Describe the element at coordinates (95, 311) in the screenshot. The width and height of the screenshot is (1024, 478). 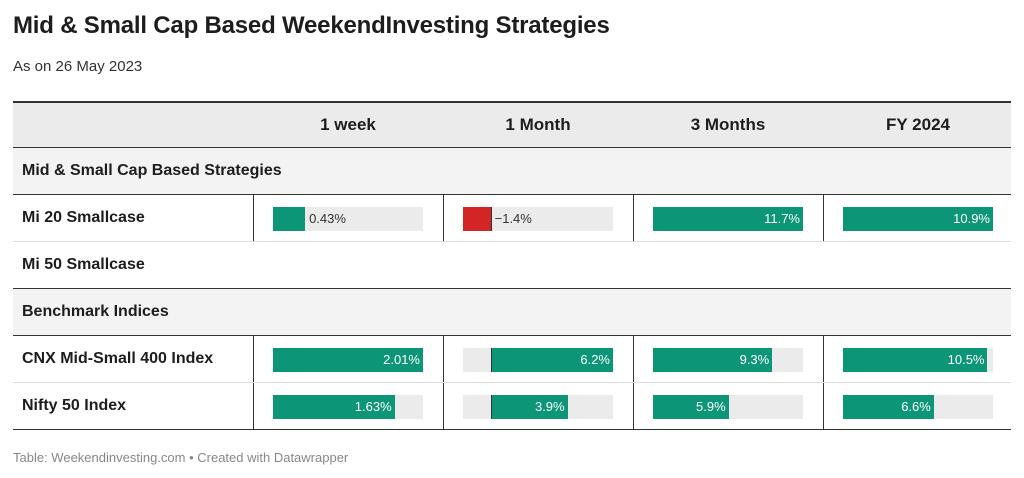
I see `group-label: Benchmark Indices` at that location.